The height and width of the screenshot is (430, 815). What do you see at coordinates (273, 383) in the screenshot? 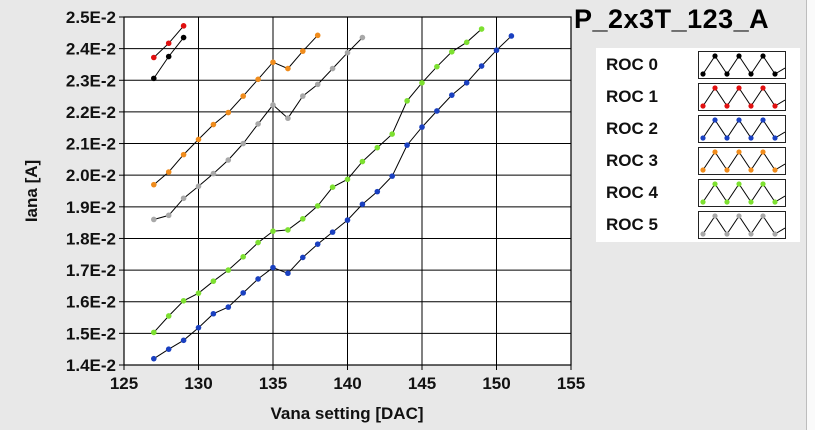
I see `x-tick-label: 135` at bounding box center [273, 383].